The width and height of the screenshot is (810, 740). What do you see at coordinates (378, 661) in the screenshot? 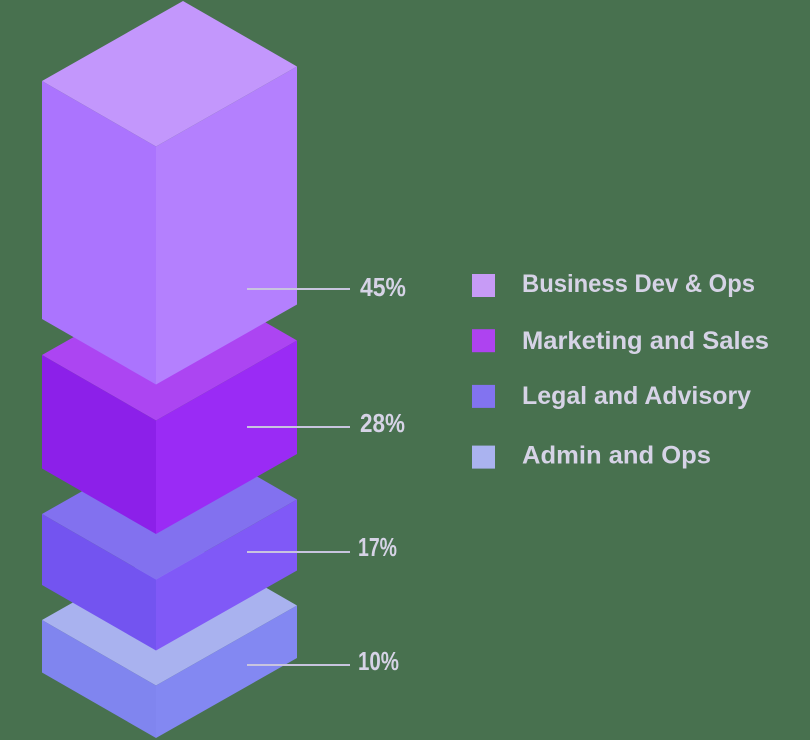
I see `svg-text: 10%` at bounding box center [378, 661].